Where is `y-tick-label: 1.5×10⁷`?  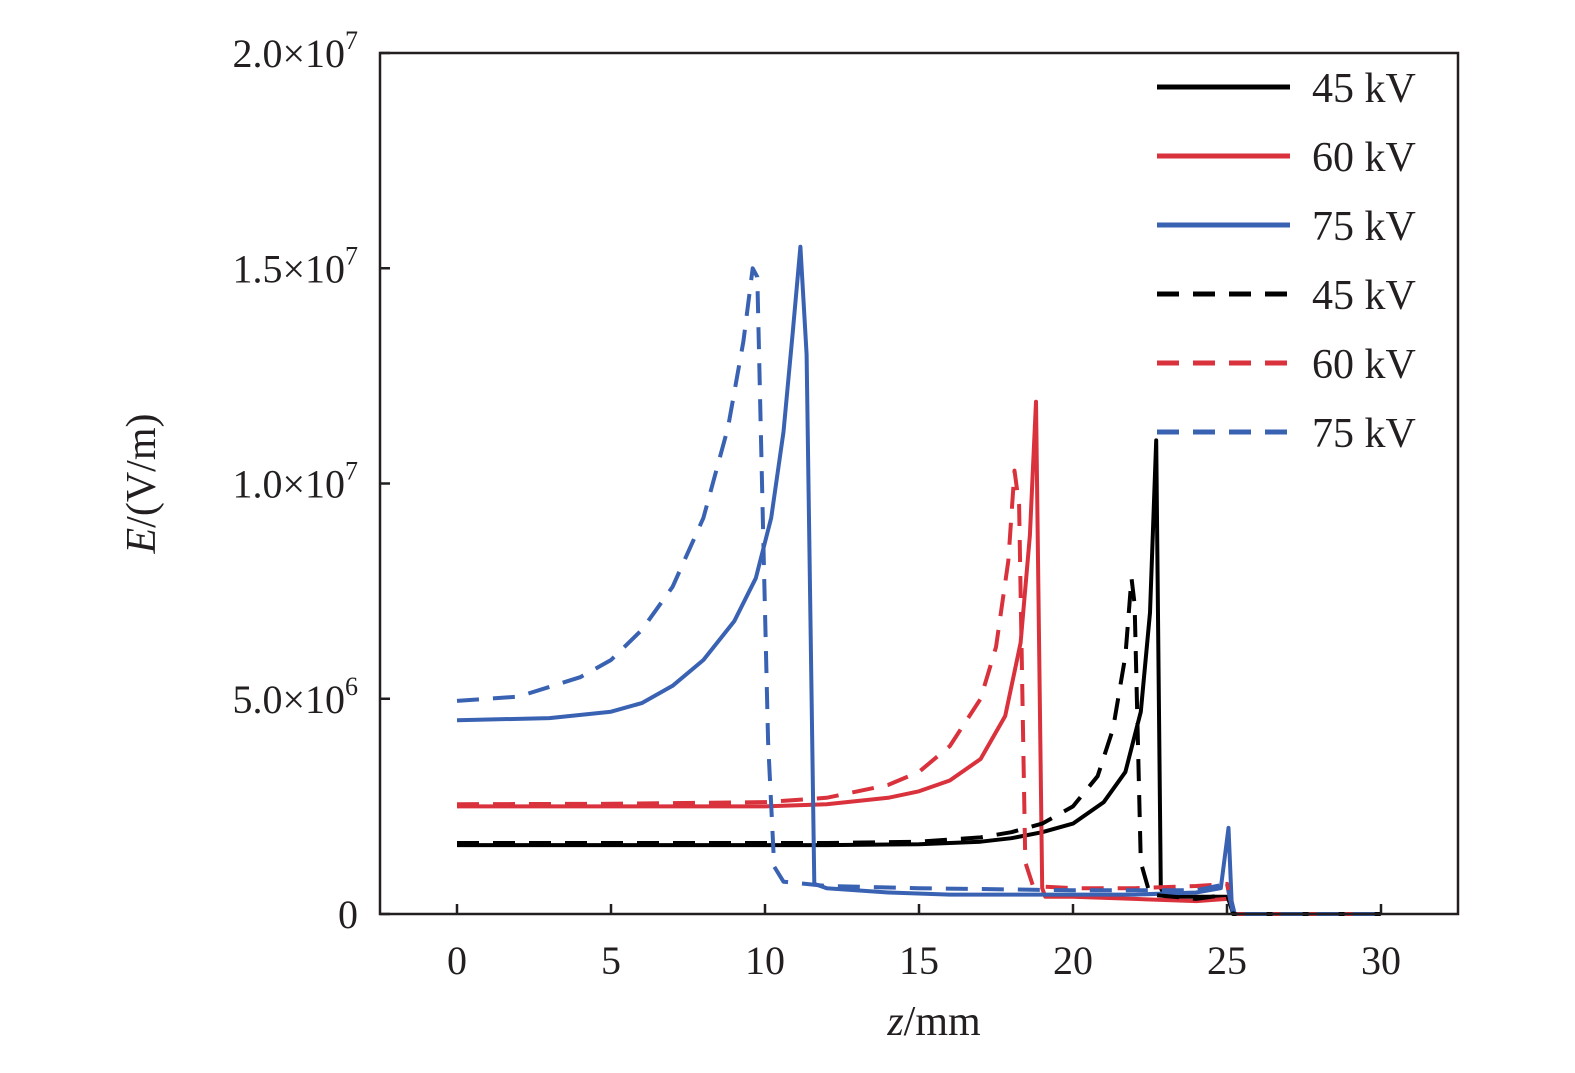
y-tick-label: 1.5×10⁷ is located at coordinates (295, 266).